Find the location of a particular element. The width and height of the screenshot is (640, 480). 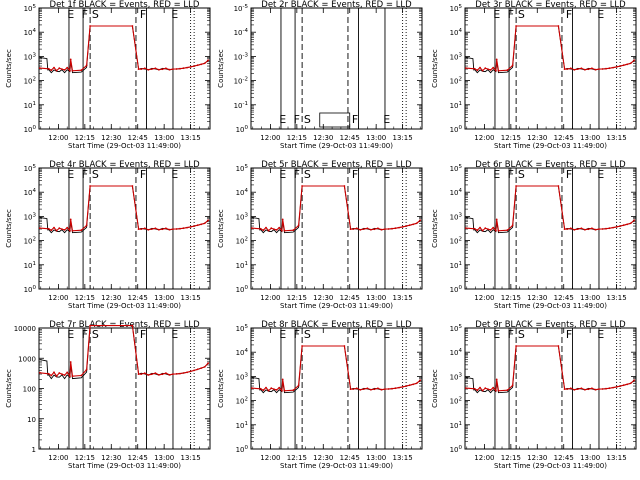

chart-title: Det 1f BLACK = Events, RED = LLD is located at coordinates (125, 5).